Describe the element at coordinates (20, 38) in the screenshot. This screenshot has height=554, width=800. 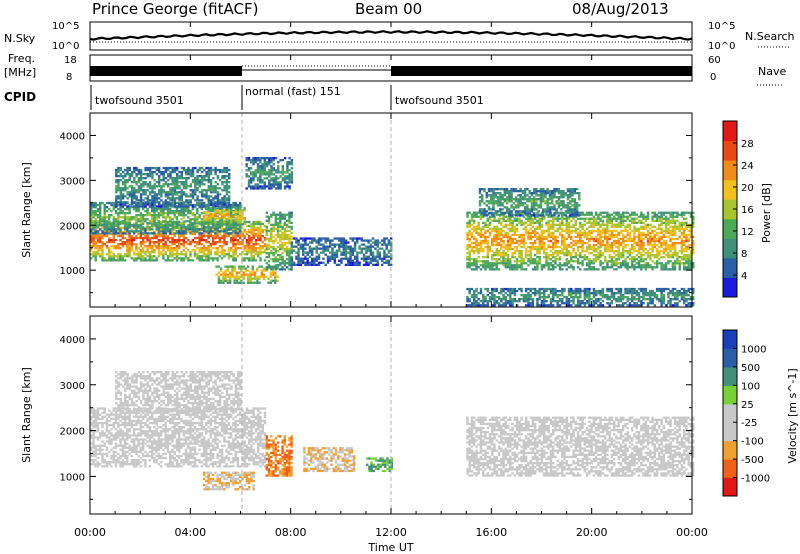
I see `nsky-label: N.Sky` at that location.